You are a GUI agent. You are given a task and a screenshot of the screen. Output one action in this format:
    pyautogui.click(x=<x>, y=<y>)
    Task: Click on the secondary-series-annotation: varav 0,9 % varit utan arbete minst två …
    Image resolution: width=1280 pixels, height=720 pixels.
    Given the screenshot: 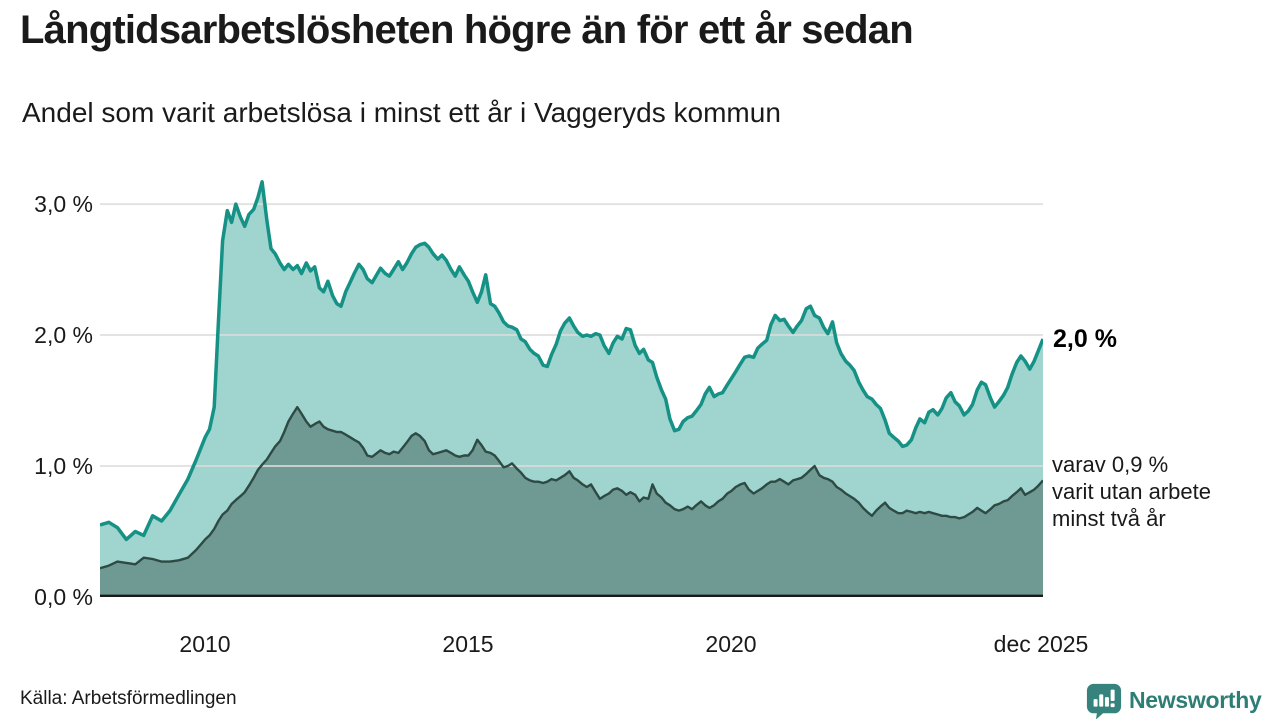 What is the action you would take?
    pyautogui.click(x=1131, y=491)
    